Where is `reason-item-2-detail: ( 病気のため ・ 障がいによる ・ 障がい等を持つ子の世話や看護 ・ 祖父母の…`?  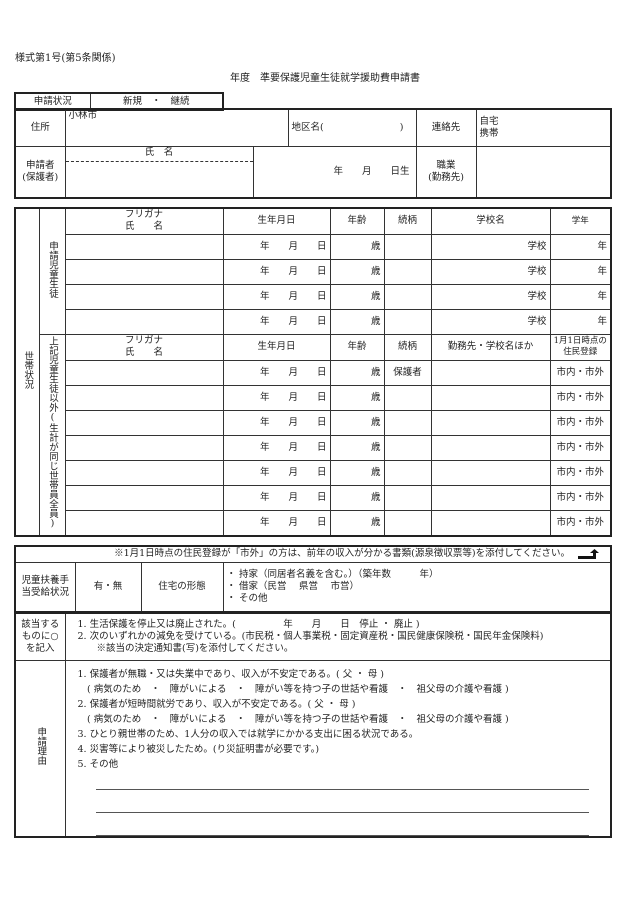 reason-item-2-detail: ( 病気のため ・ 障がいによる ・ 障がい等を持つ子の世話や看護 ・ 祖父母の… is located at coordinates (293, 719).